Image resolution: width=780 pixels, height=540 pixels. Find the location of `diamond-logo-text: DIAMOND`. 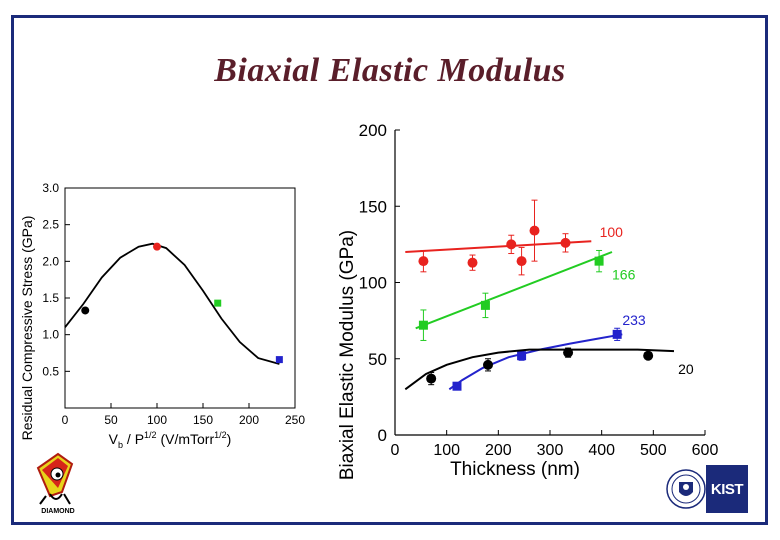

diamond-logo-text: DIAMOND is located at coordinates (57, 511).